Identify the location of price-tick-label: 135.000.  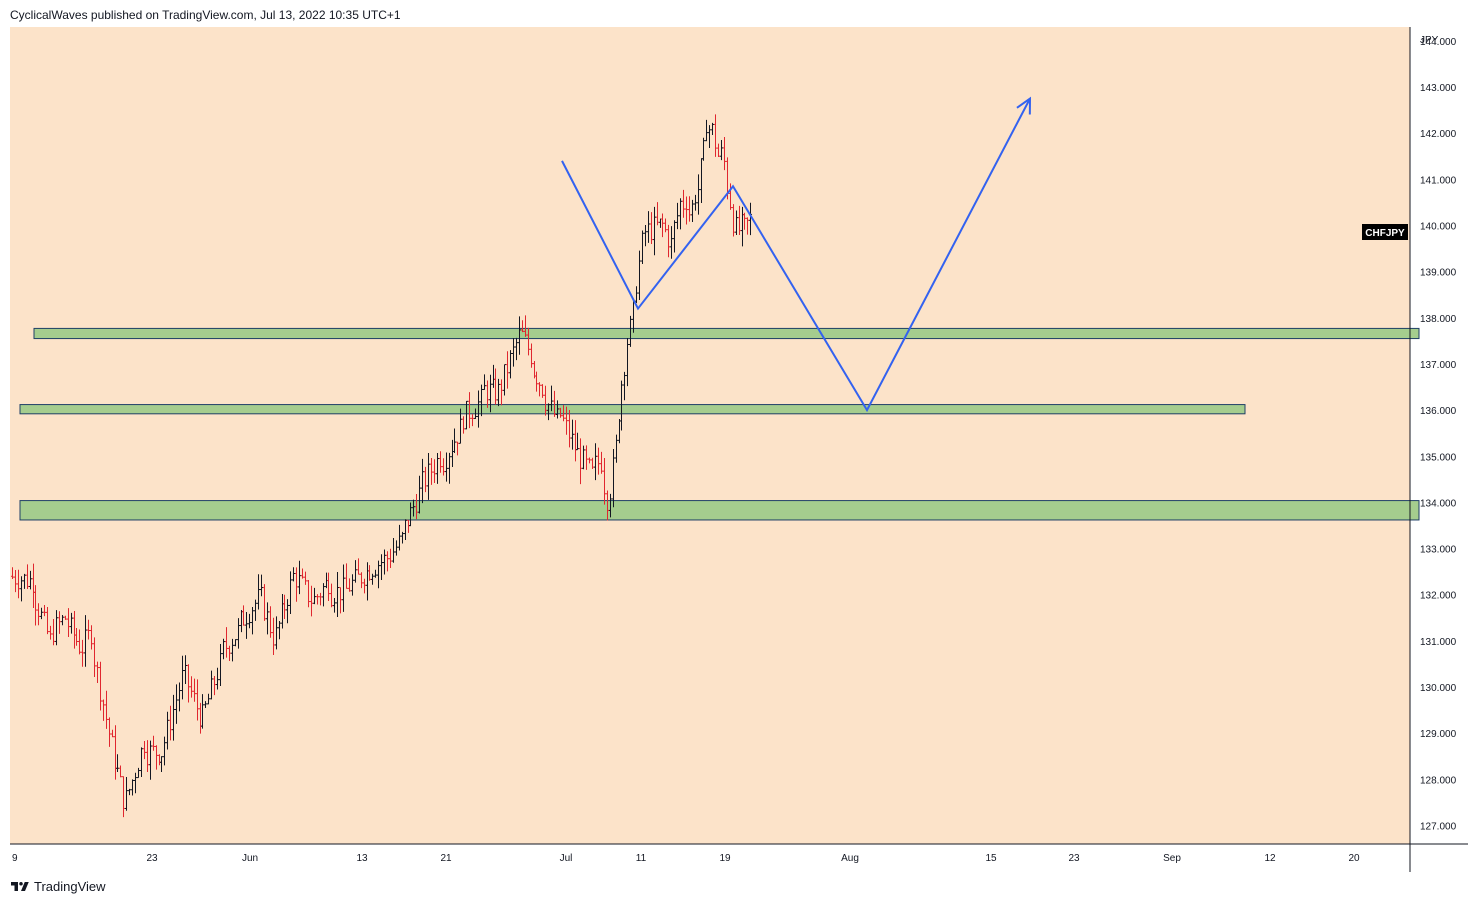
(1438, 457).